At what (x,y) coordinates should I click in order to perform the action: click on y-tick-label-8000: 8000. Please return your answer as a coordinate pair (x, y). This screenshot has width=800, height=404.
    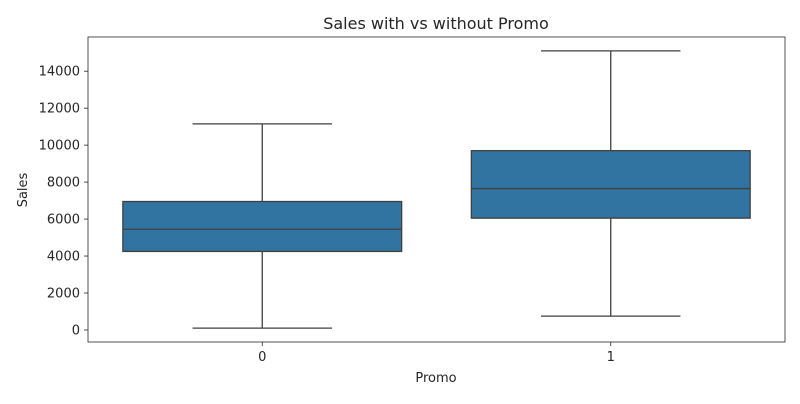
    Looking at the image, I should click on (63, 183).